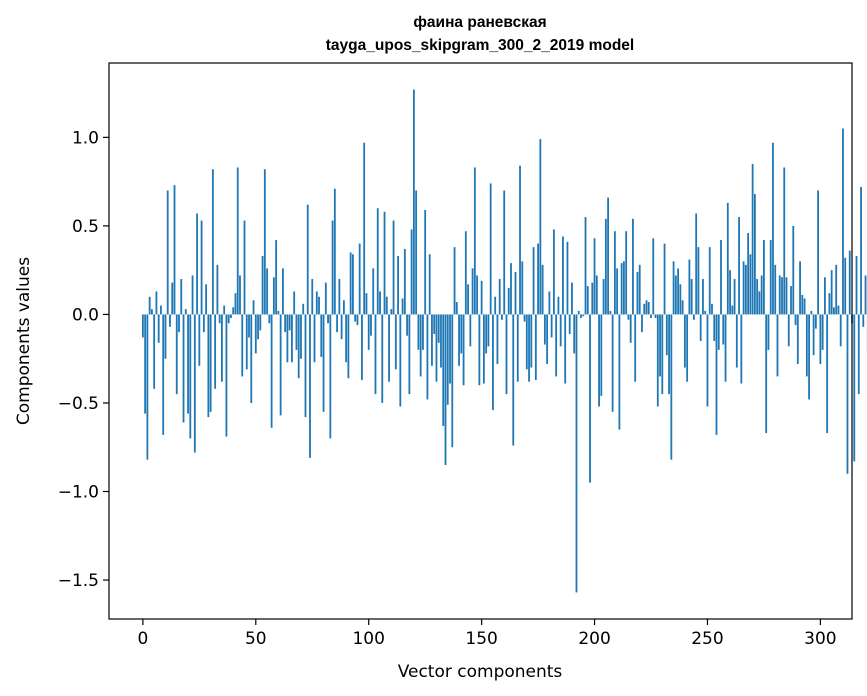  Describe the element at coordinates (480, 45) in the screenshot. I see `chart-subtitle: tayga_upos_skipgram_300_2_2019 model` at that location.